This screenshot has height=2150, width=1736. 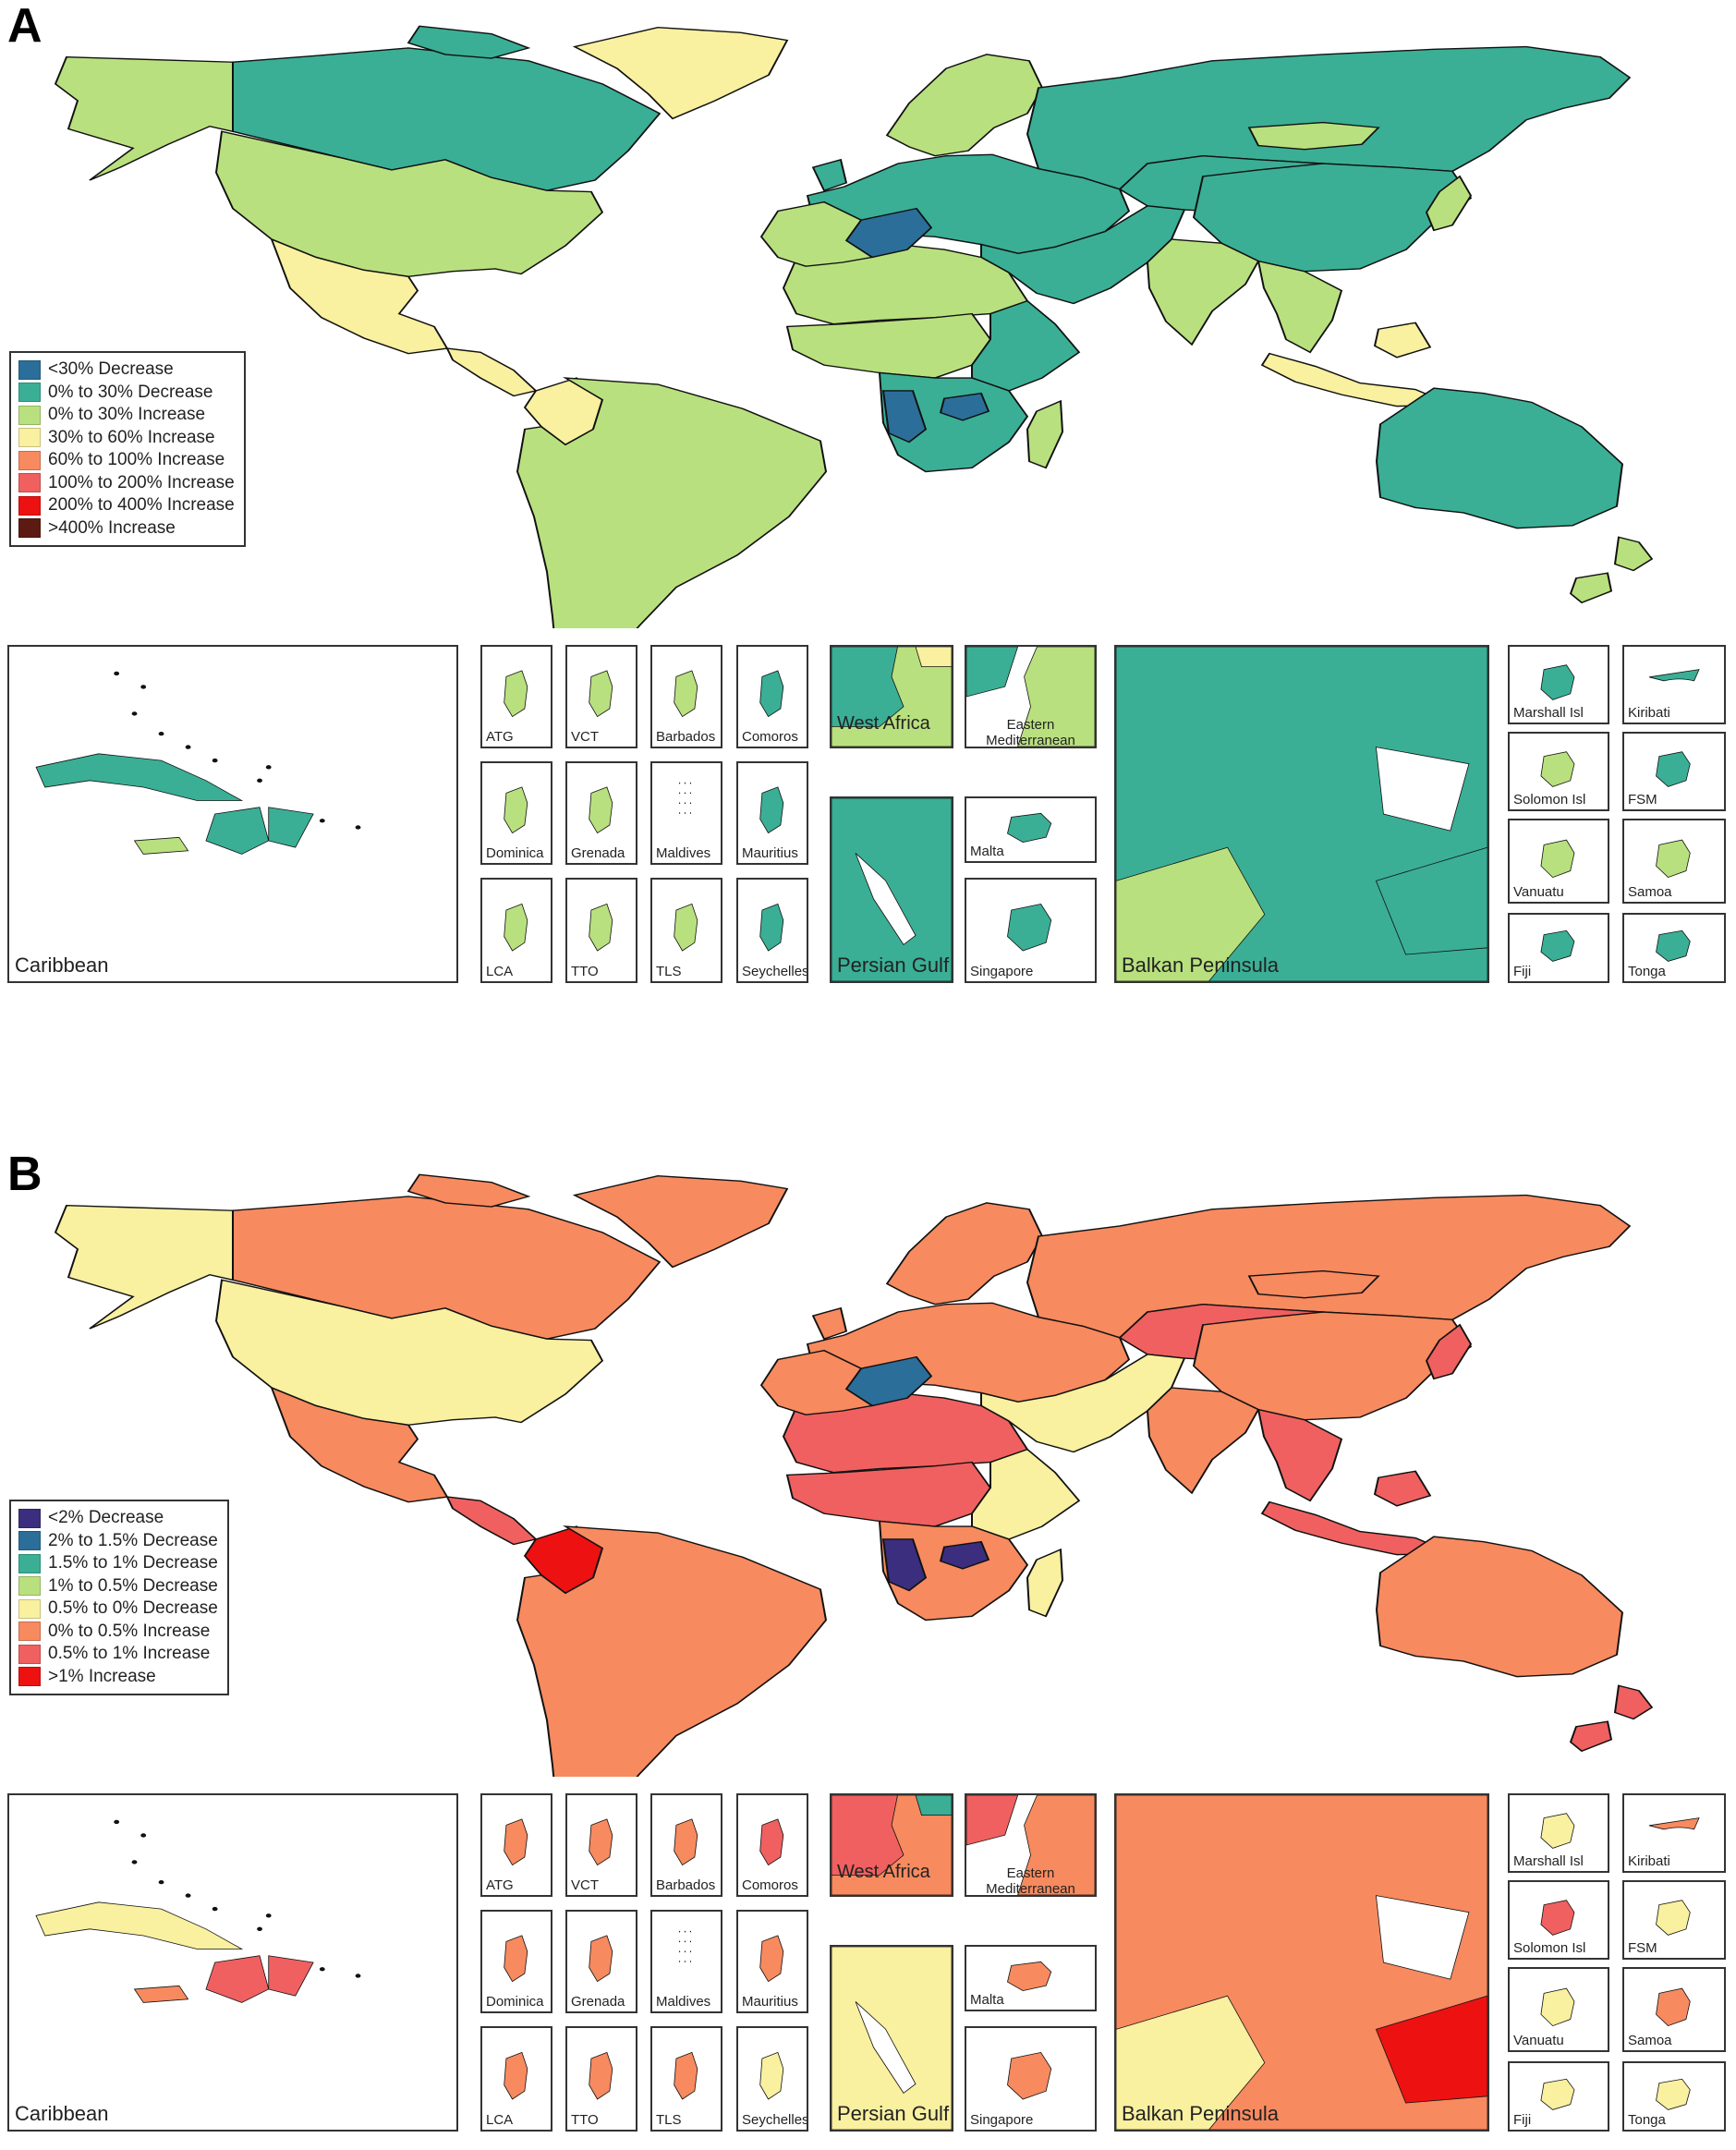 What do you see at coordinates (291, 1976) in the screenshot?
I see `dominican-shape` at bounding box center [291, 1976].